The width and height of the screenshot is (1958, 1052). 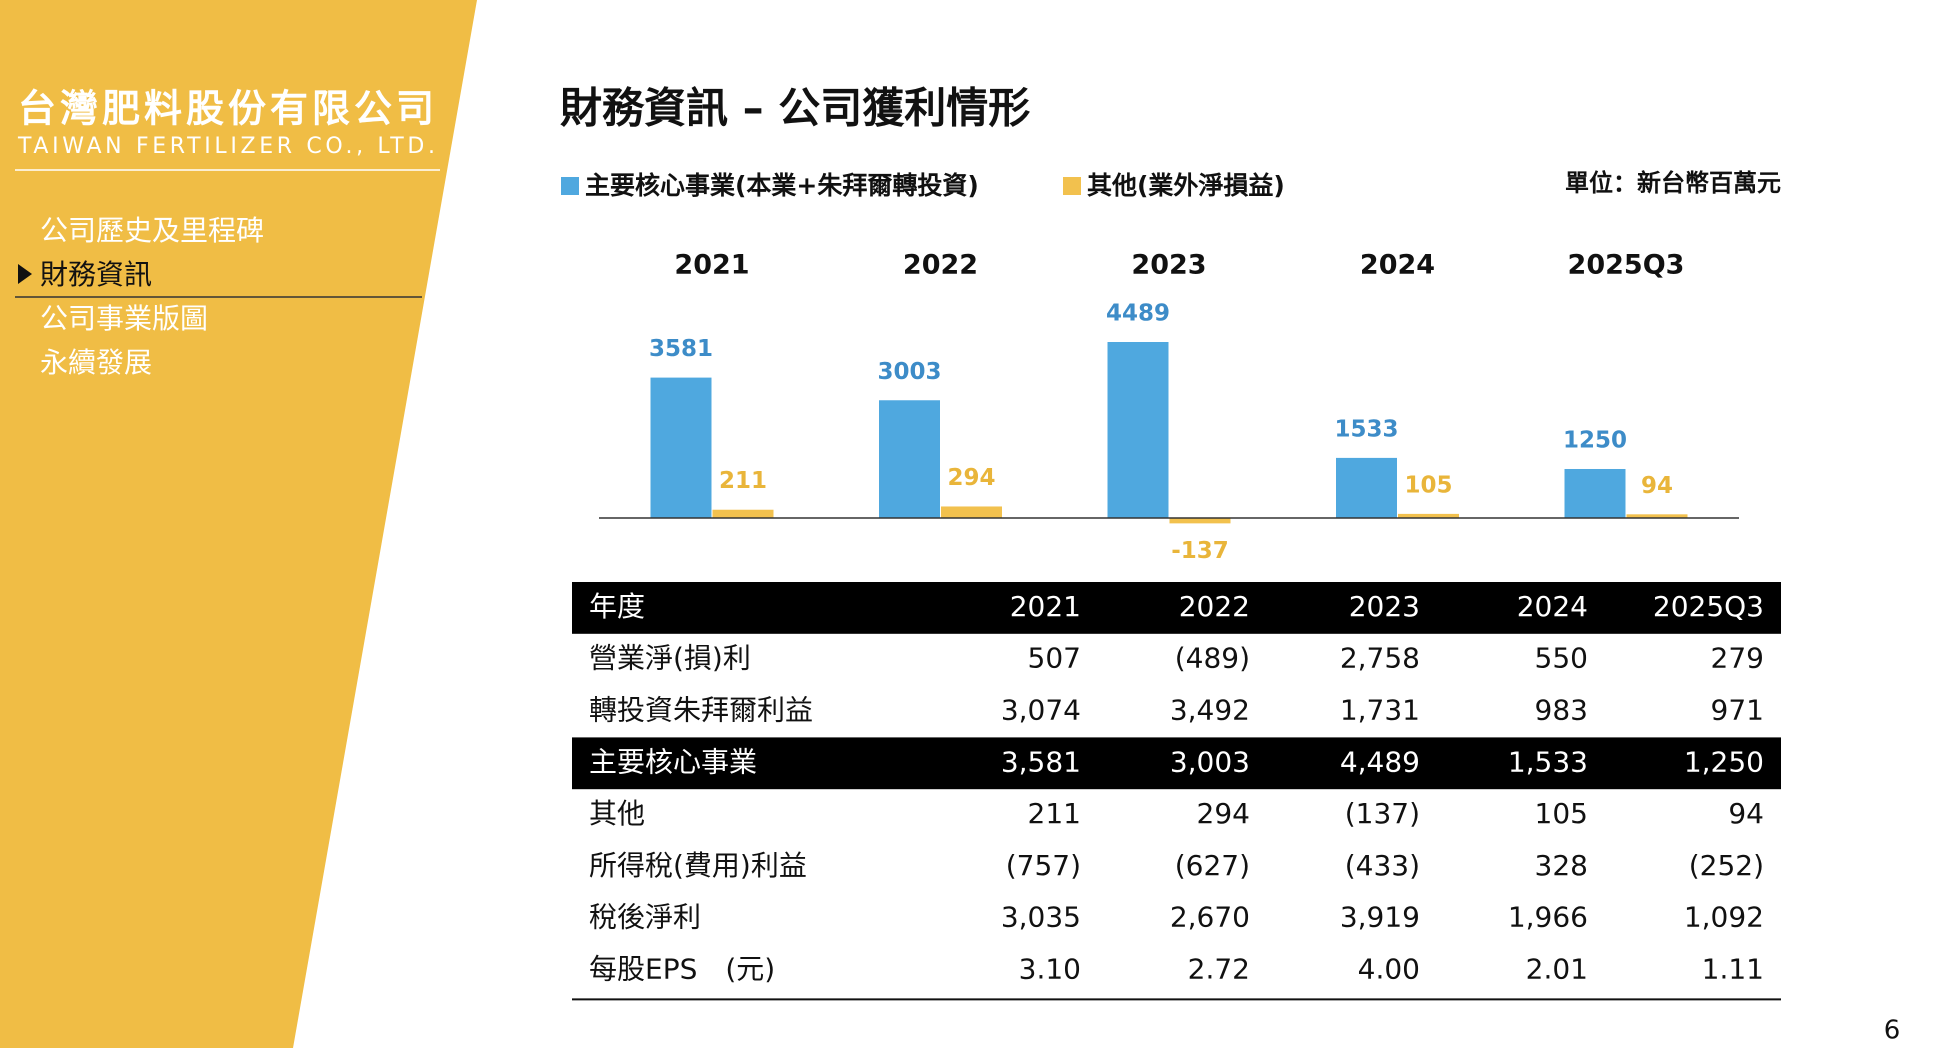 What do you see at coordinates (1223, 813) in the screenshot?
I see `table-cell: 294` at bounding box center [1223, 813].